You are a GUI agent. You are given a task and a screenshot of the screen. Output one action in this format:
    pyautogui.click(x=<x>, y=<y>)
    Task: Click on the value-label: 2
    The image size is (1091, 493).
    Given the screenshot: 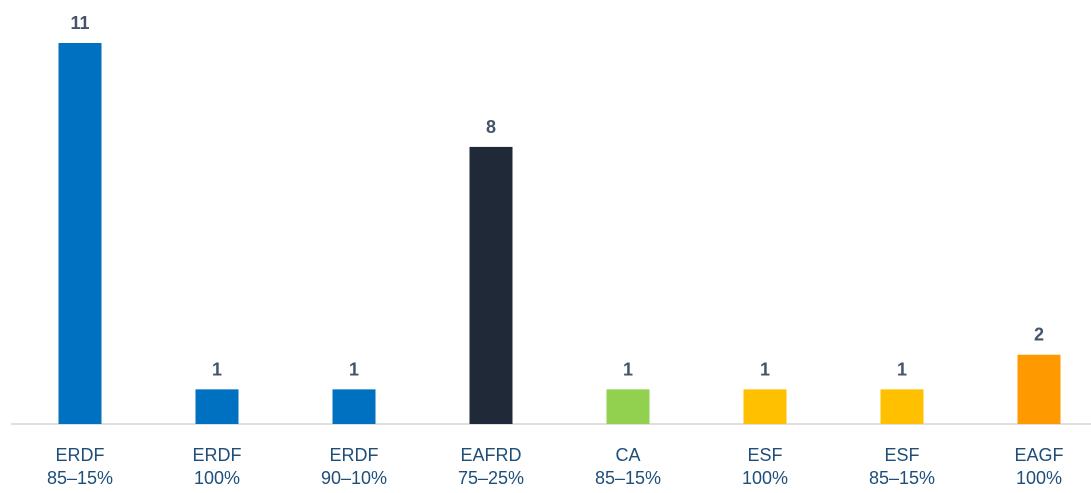 What is the action you would take?
    pyautogui.click(x=1039, y=335)
    